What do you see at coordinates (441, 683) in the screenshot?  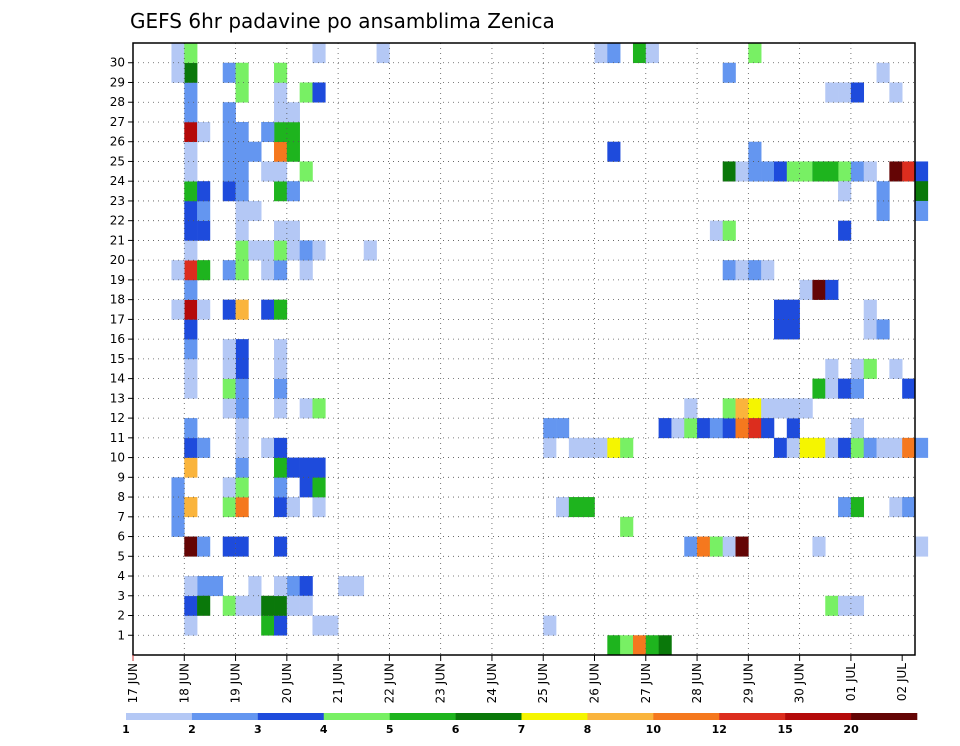 I see `x-tick-label: 23 JUN` at bounding box center [441, 683].